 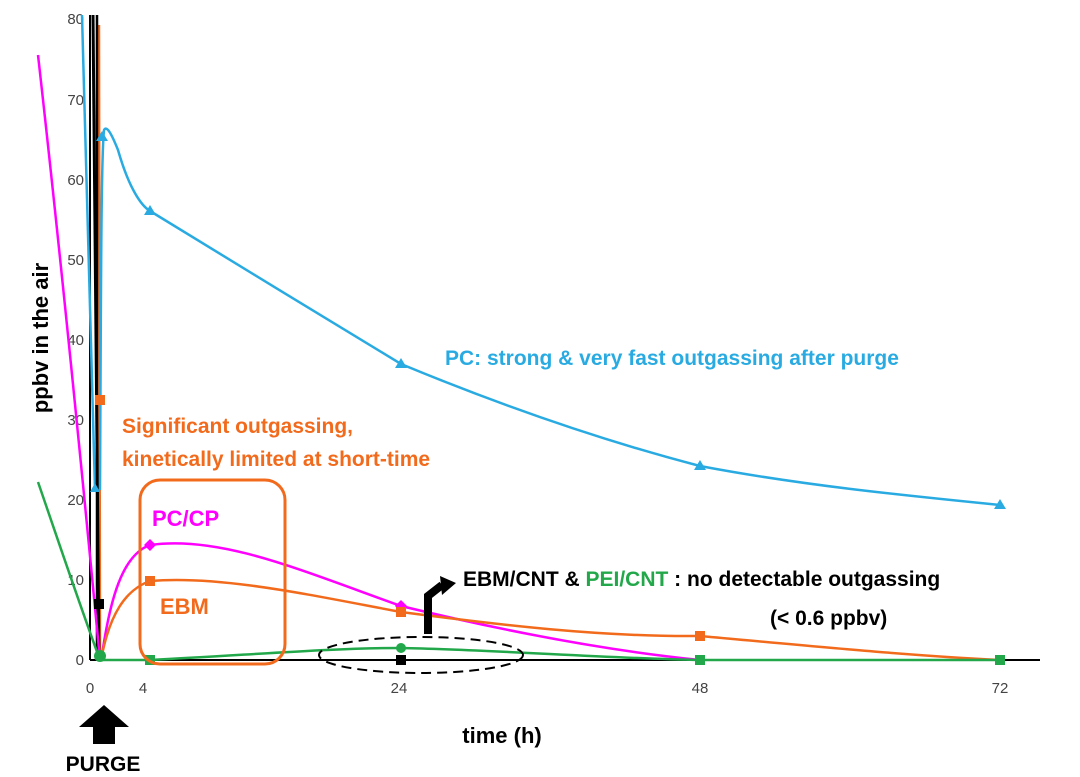 What do you see at coordinates (828, 618) in the screenshot?
I see `no-detect-line2: (< 0.6 ppbv)` at bounding box center [828, 618].